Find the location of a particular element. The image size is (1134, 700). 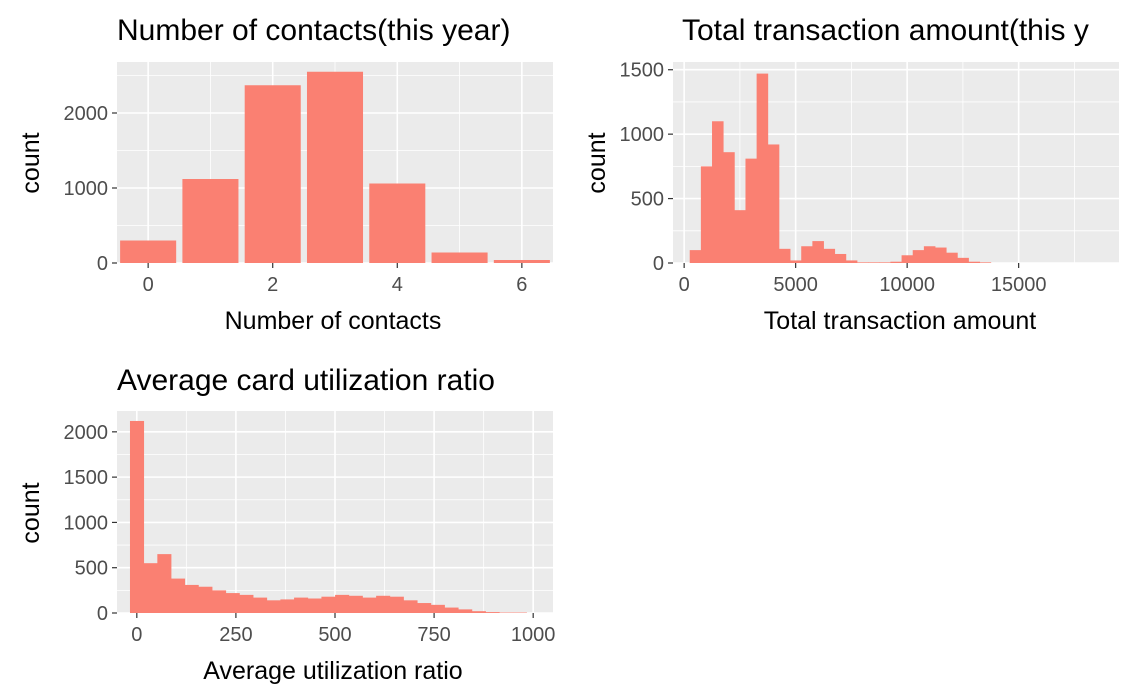

chart-title: Average card utilization ratio is located at coordinates (306, 380).